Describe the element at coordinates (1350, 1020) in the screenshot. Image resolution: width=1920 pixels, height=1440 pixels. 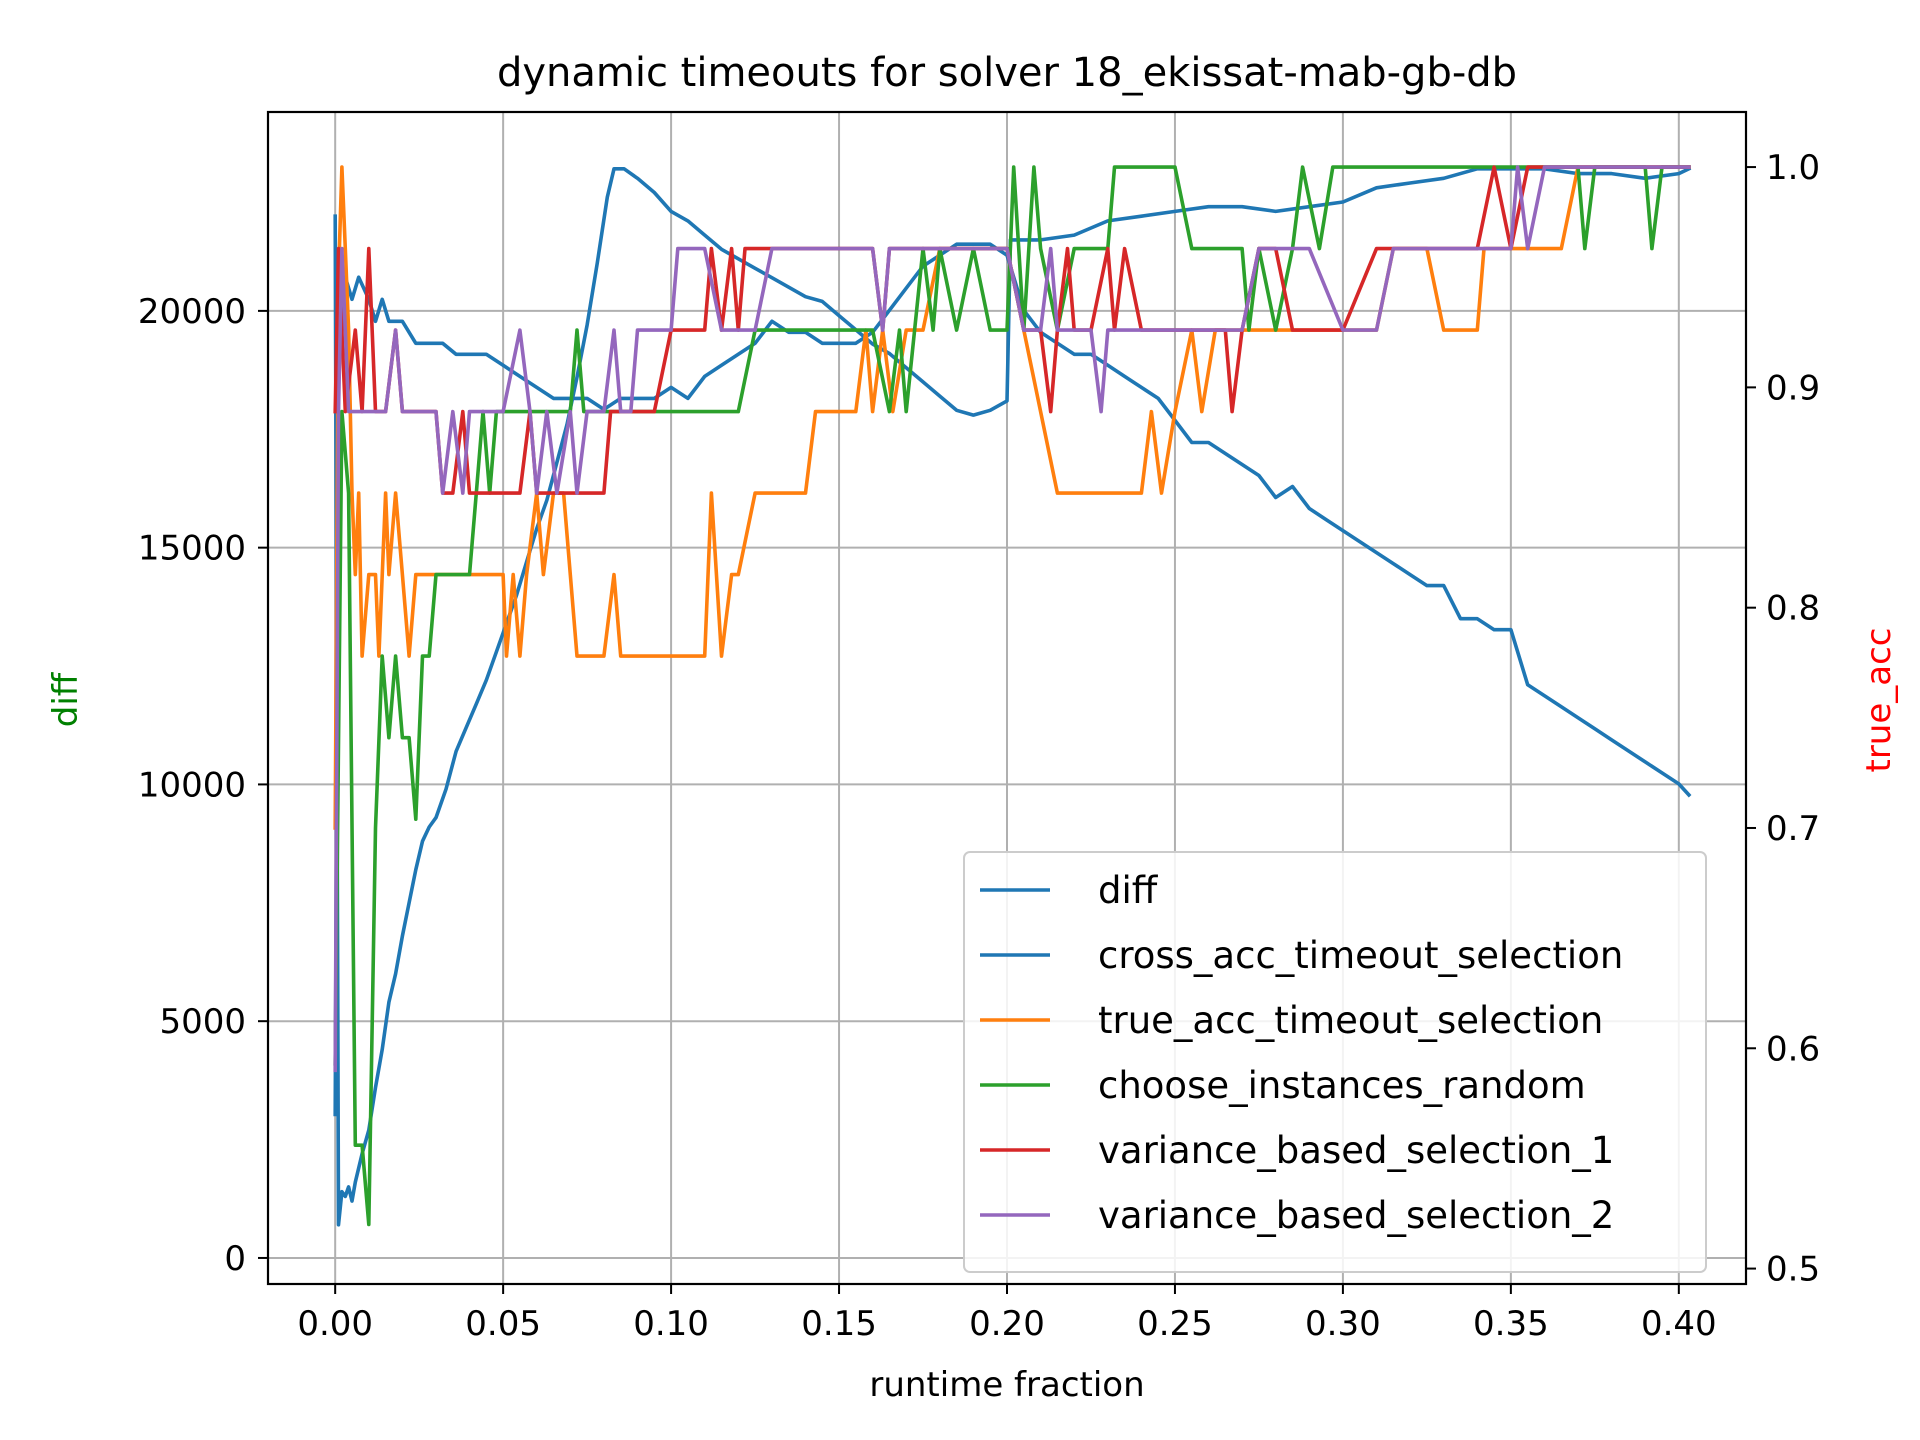
I see `legend-label: true_acc_timeout_selection` at that location.